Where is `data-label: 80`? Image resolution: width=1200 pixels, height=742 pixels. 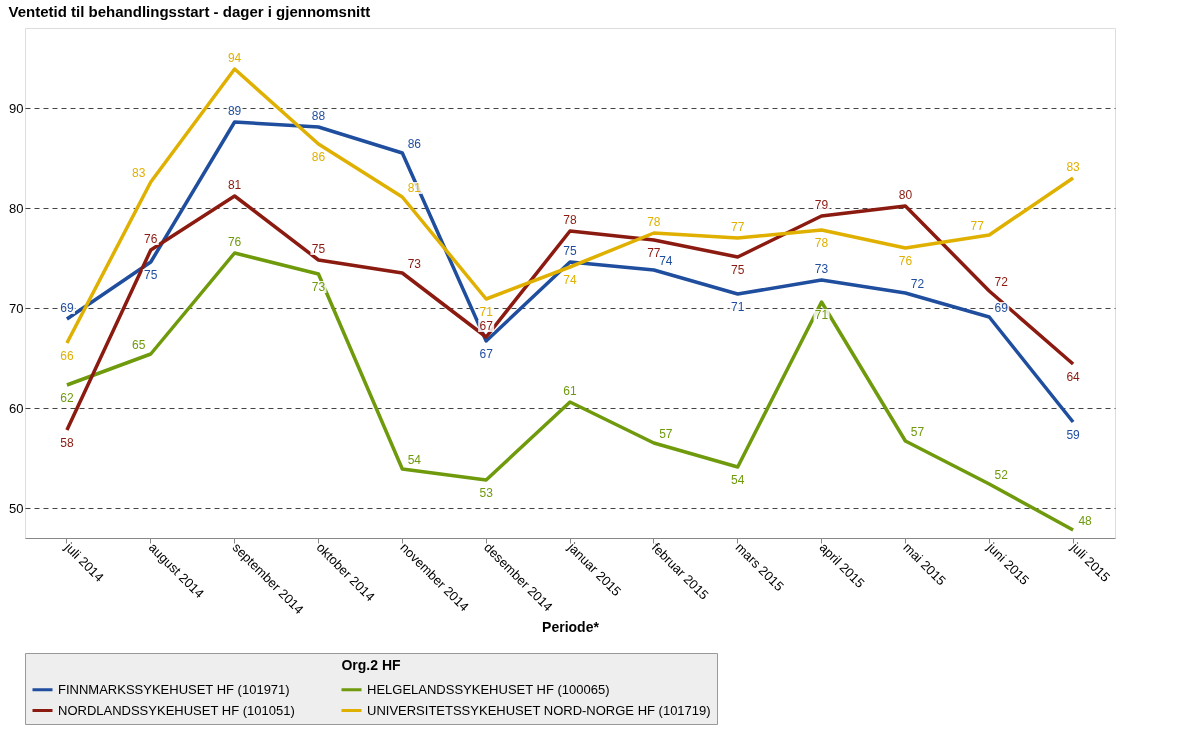
data-label: 80 is located at coordinates (905, 195).